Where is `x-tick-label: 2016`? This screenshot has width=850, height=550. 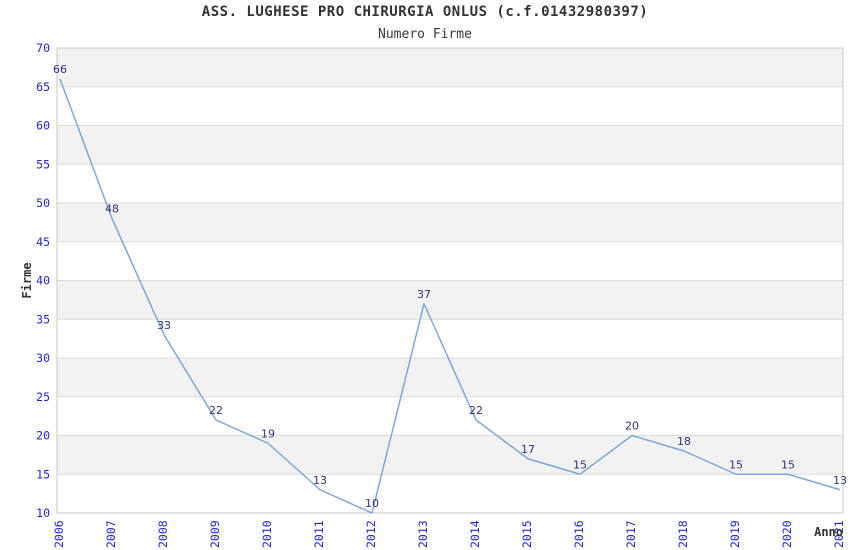 x-tick-label: 2016 is located at coordinates (579, 534).